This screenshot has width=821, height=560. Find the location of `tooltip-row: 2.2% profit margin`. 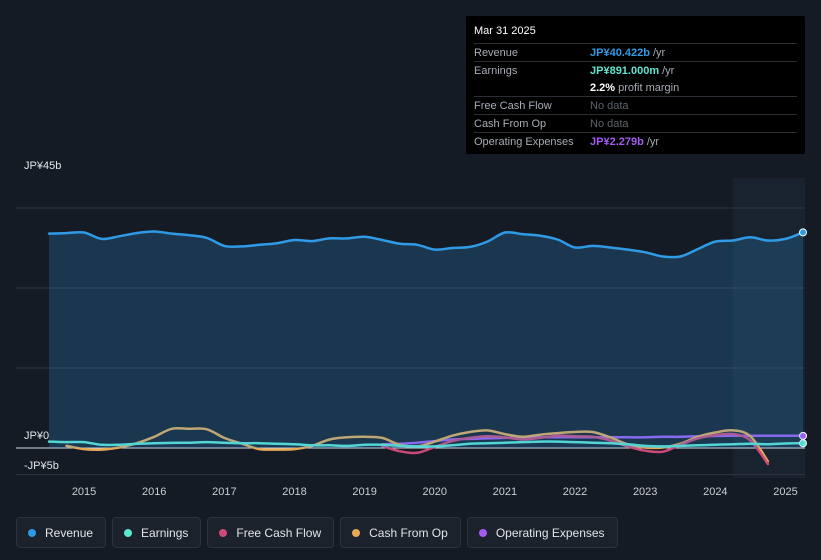

tooltip-row: 2.2% profit margin is located at coordinates (635, 87).